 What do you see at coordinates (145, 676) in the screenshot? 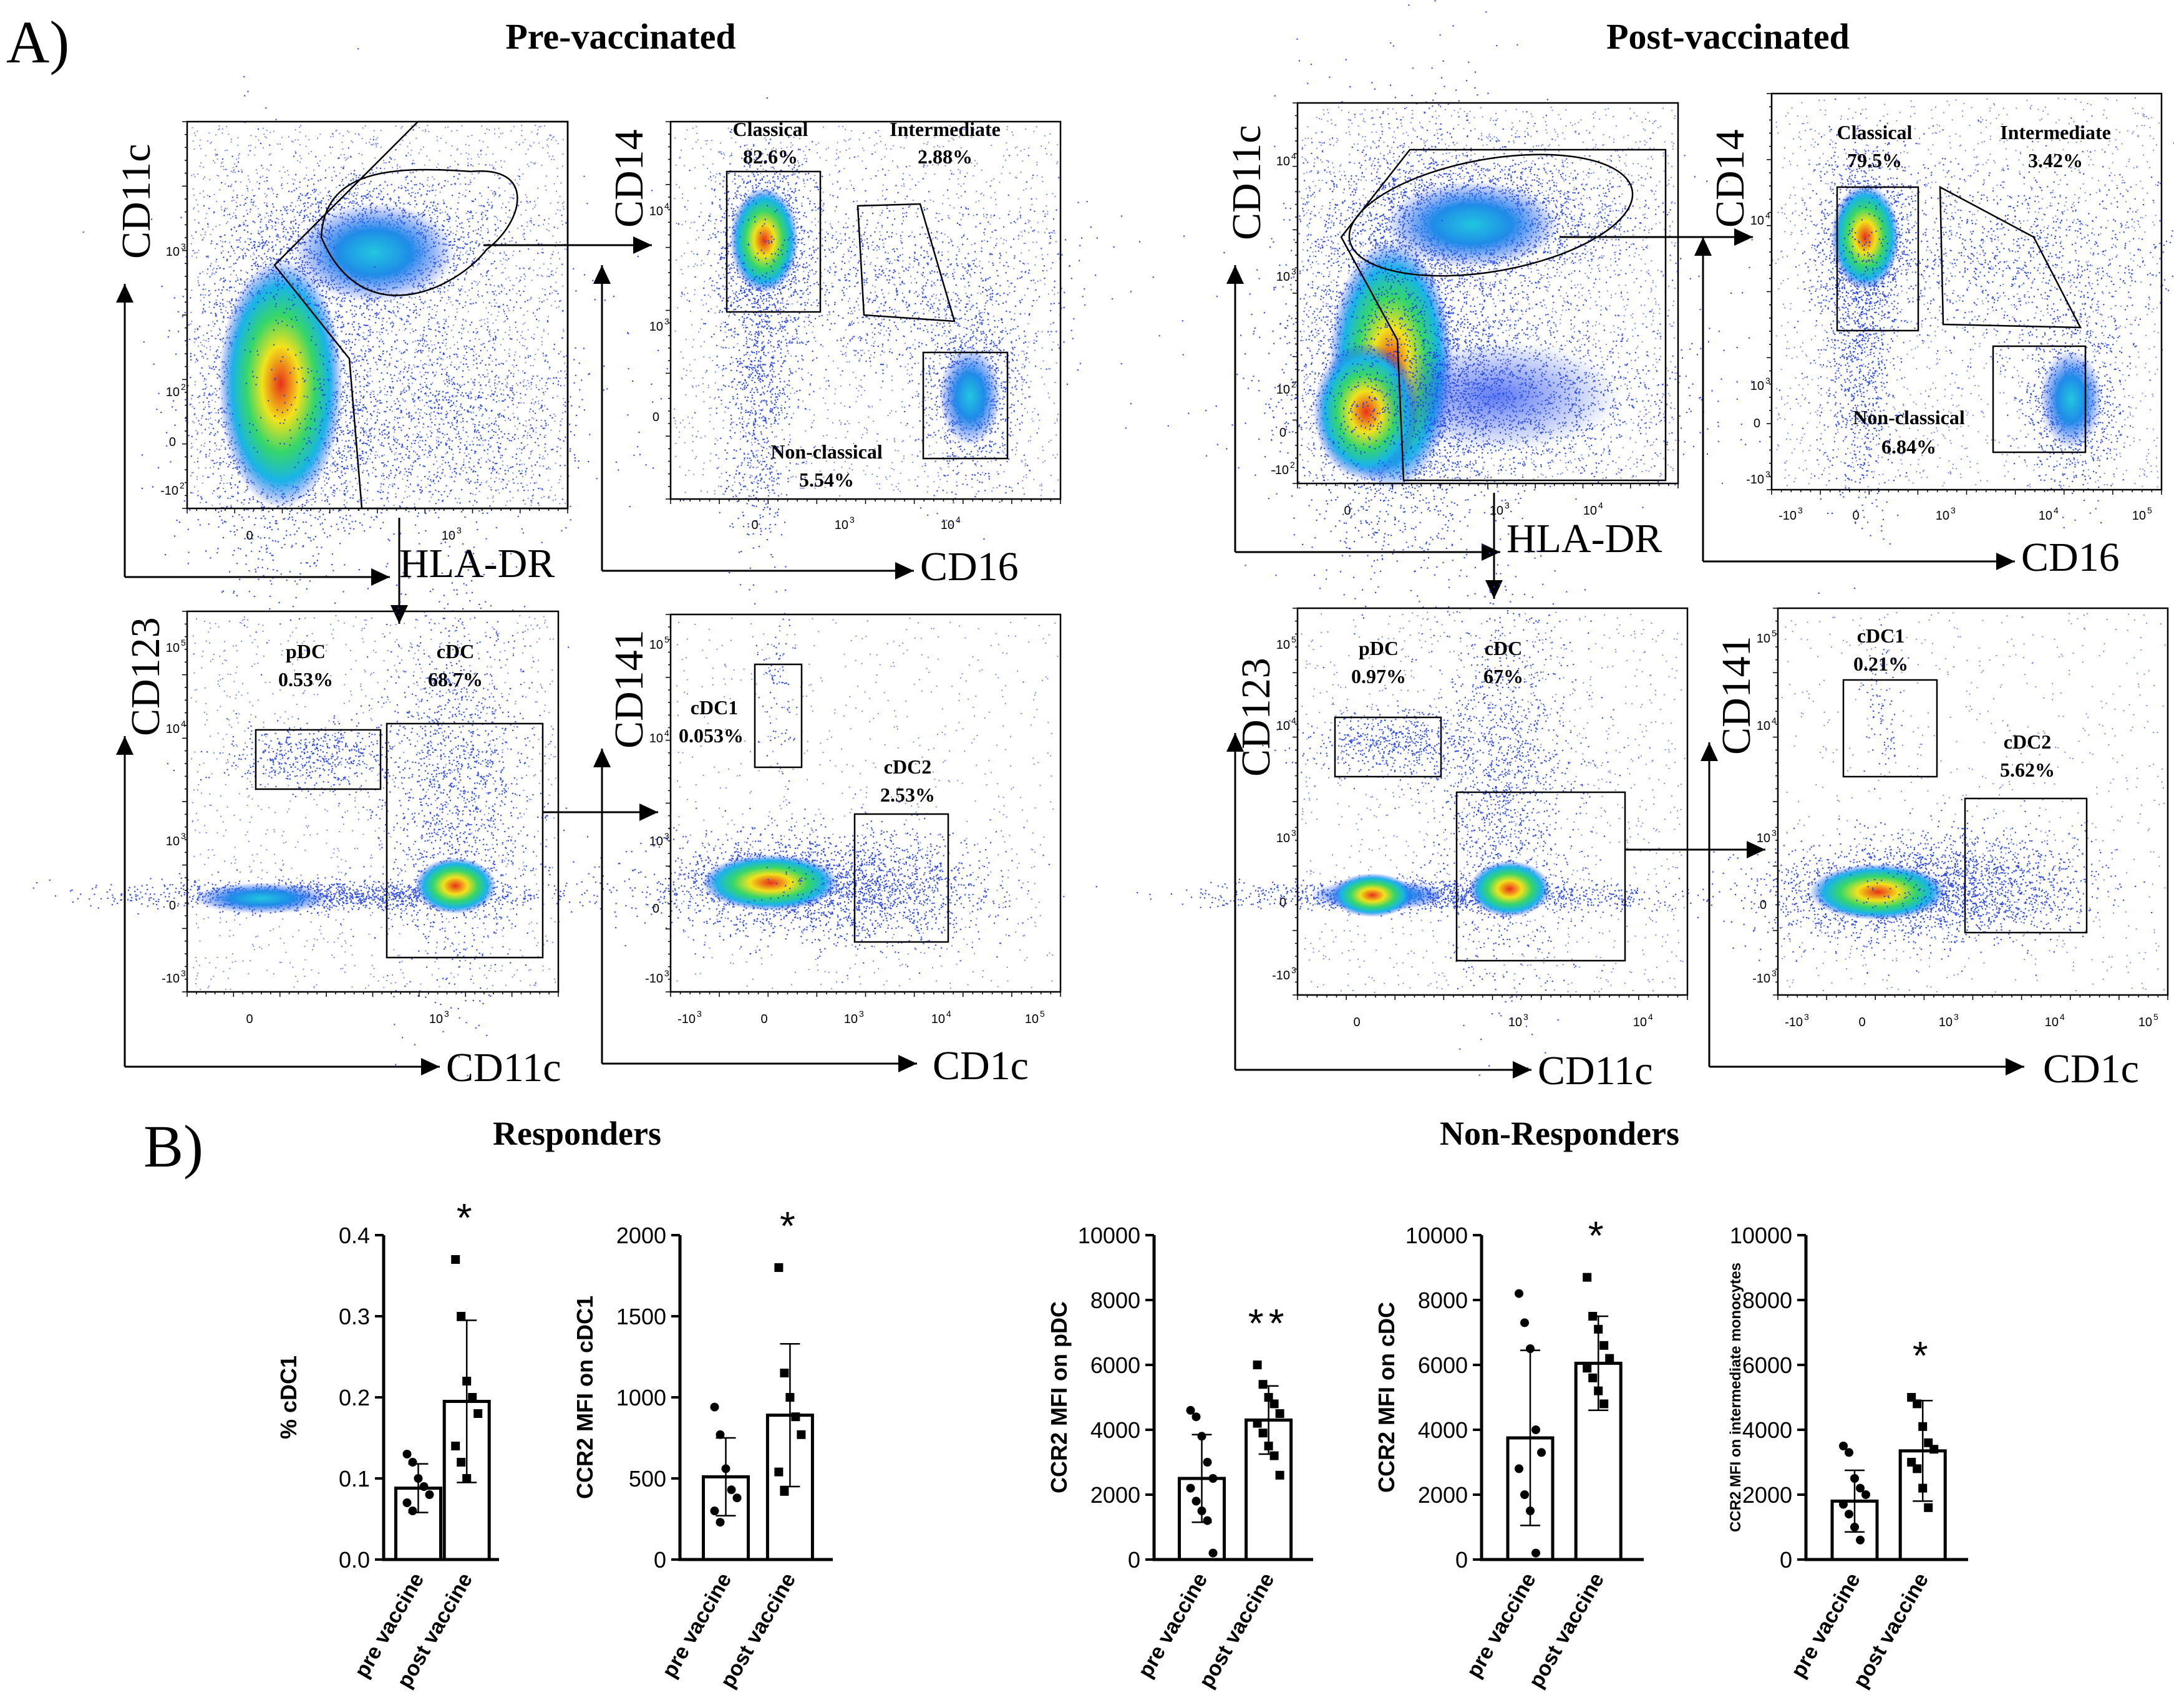
I see `ylabel-cd123: CD123` at bounding box center [145, 676].